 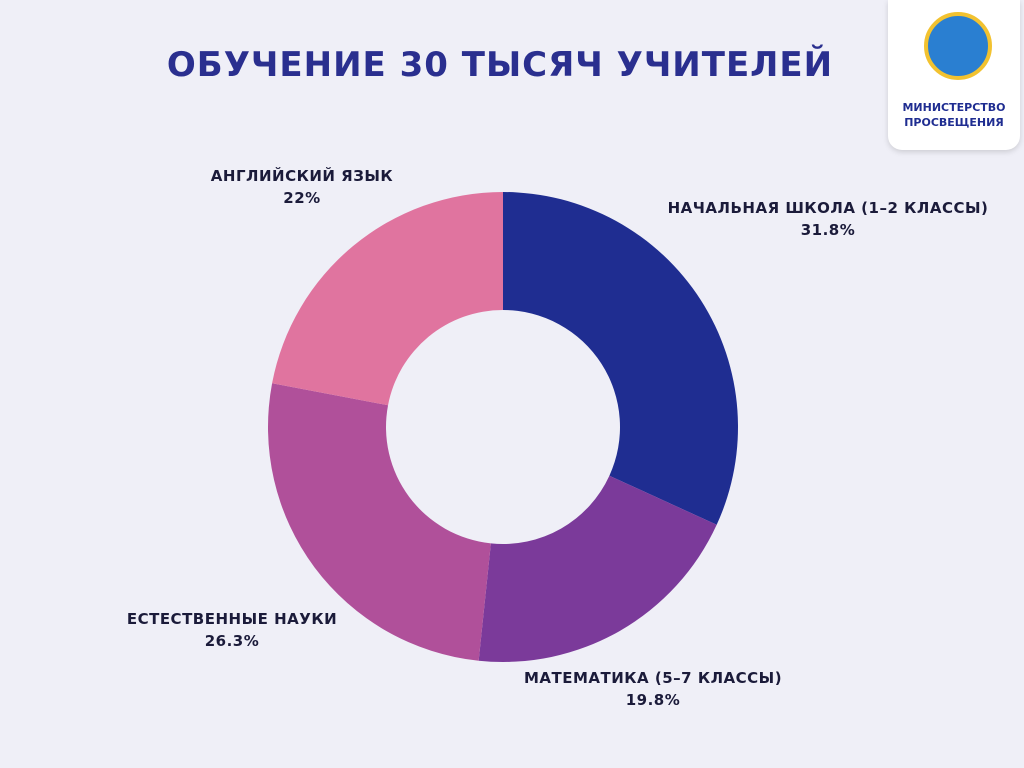 I want to click on slice-label: ЕСТЕСТВЕННЫЕ НАУКИ, so click(x=232, y=619).